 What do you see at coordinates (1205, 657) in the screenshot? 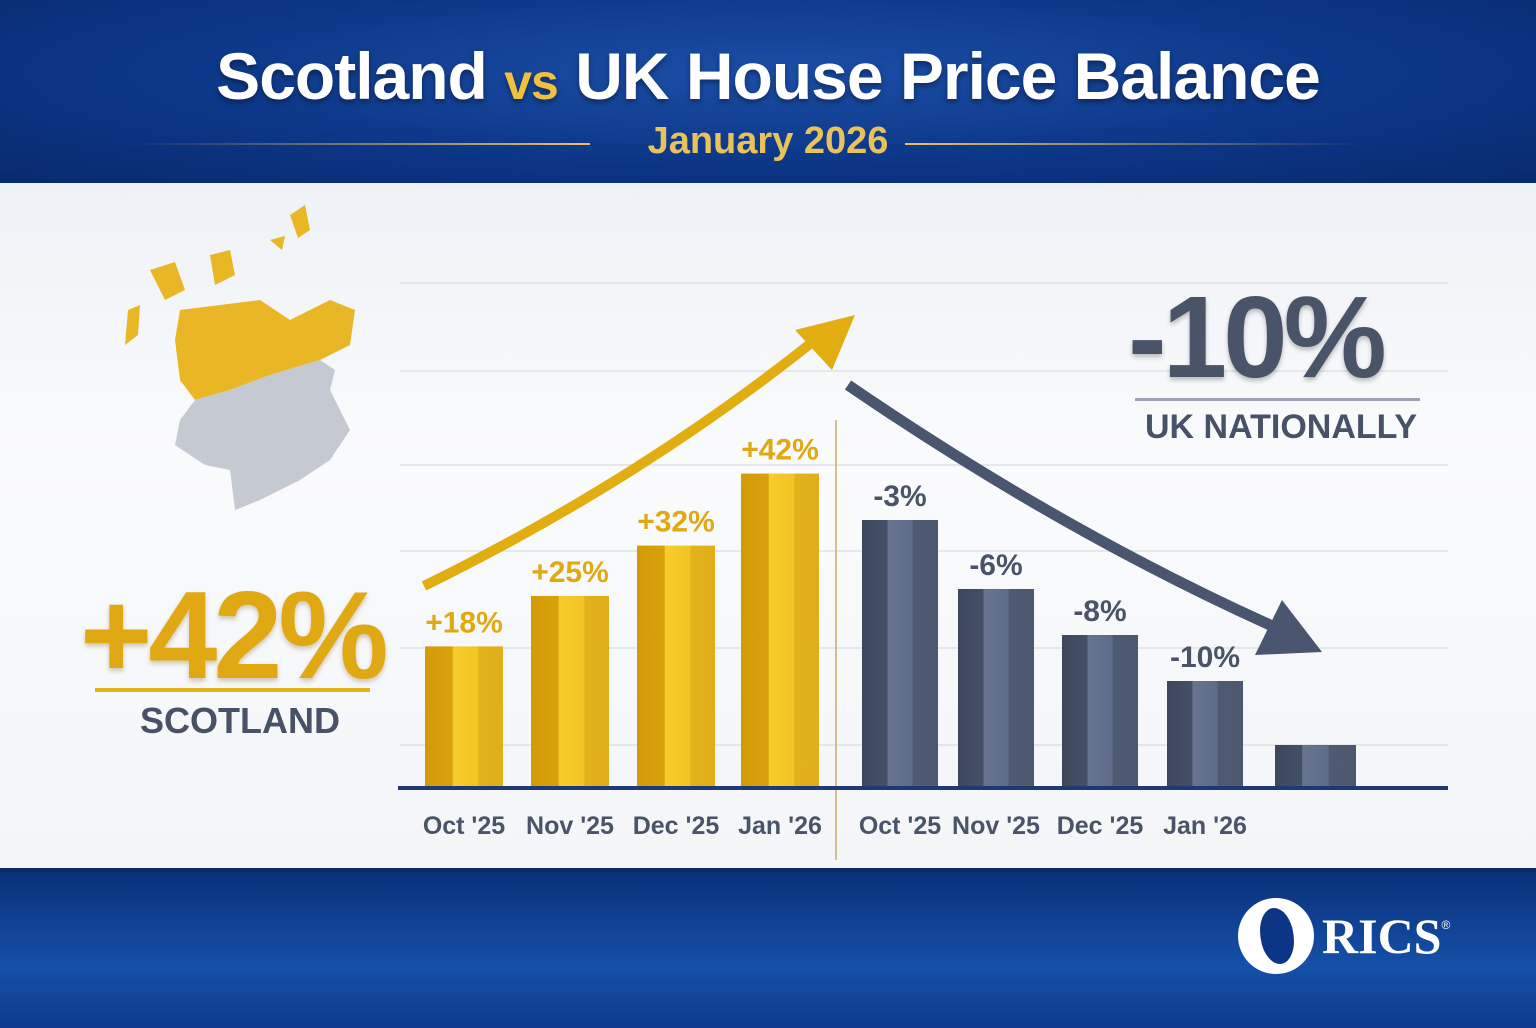
I see `uk-data-label: -10%` at bounding box center [1205, 657].